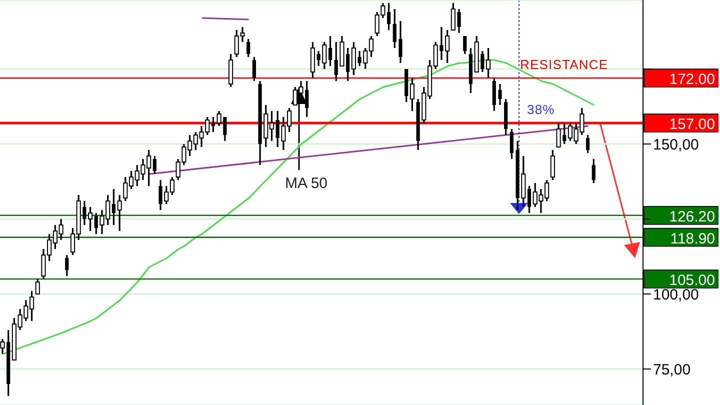  What do you see at coordinates (541, 109) in the screenshot?
I see `annotation: 38%` at bounding box center [541, 109].